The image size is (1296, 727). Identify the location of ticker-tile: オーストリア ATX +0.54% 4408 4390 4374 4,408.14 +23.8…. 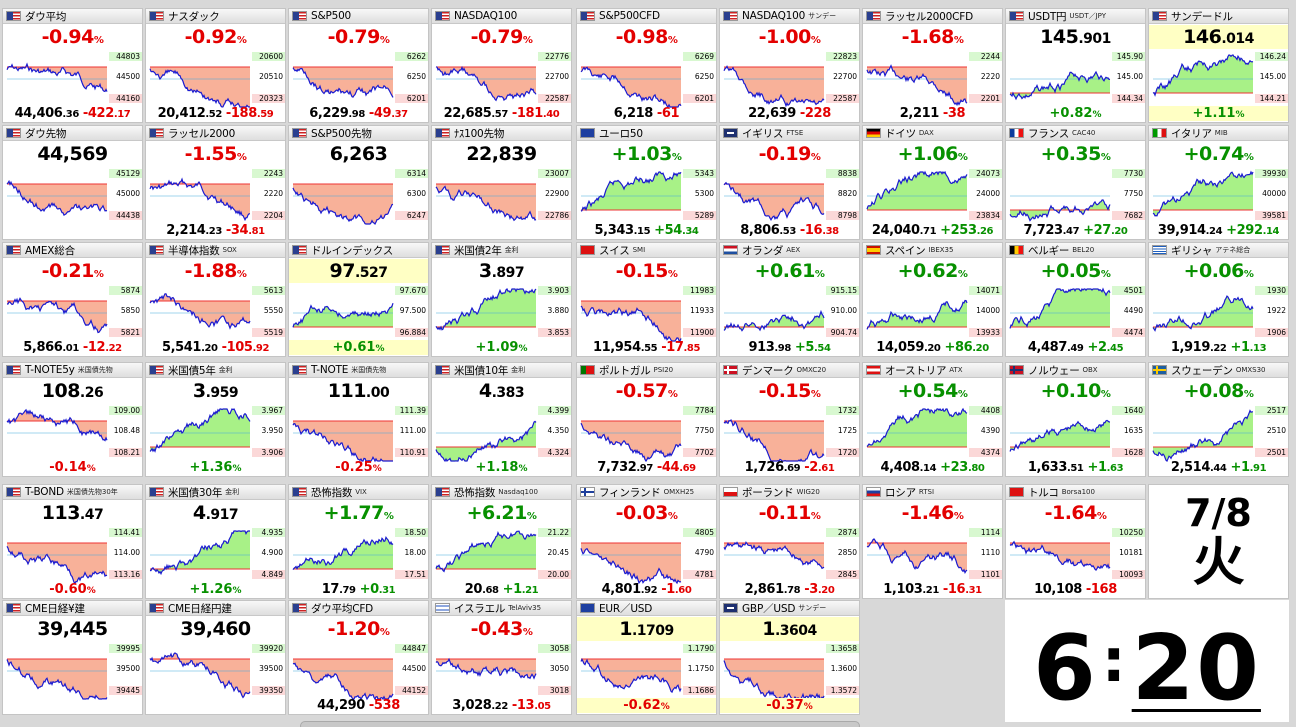
(932, 419).